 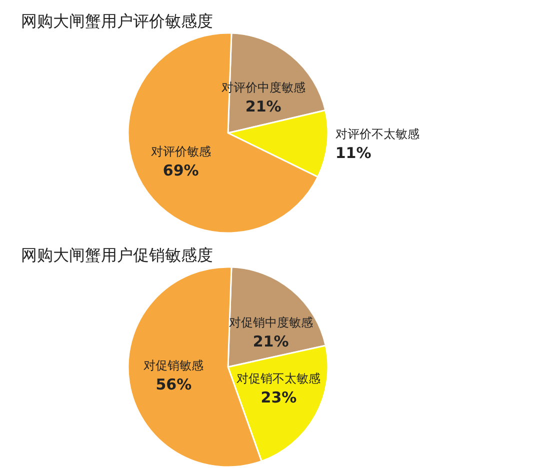 What do you see at coordinates (353, 153) in the screenshot?
I see `data-label: 11%` at bounding box center [353, 153].